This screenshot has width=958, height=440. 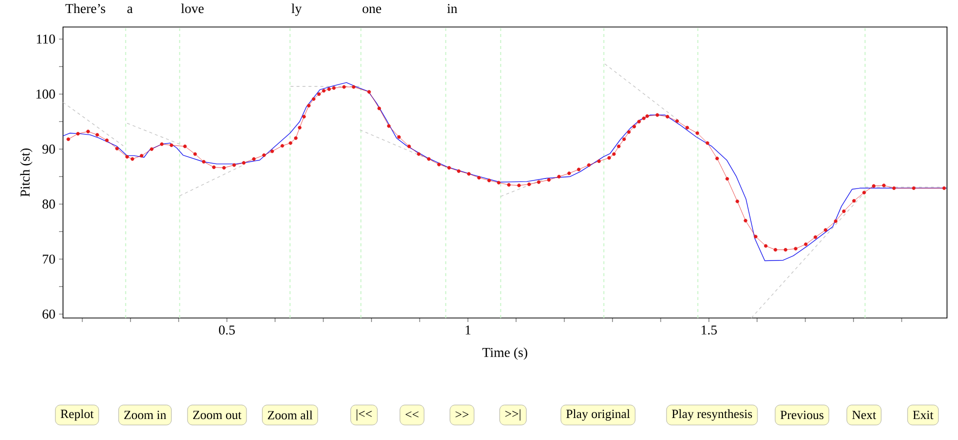 I want to click on text: Zoom out, so click(x=217, y=415).